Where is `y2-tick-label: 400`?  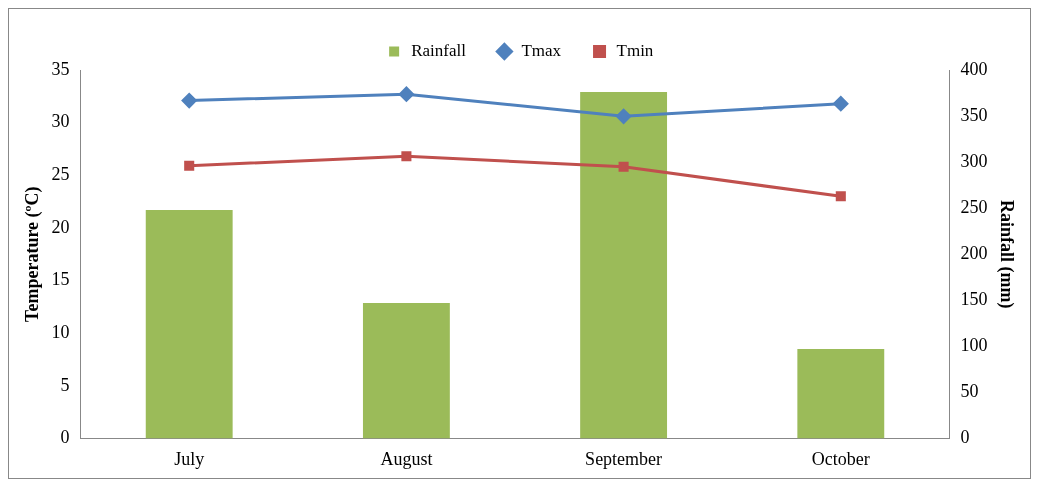 y2-tick-label: 400 is located at coordinates (974, 68).